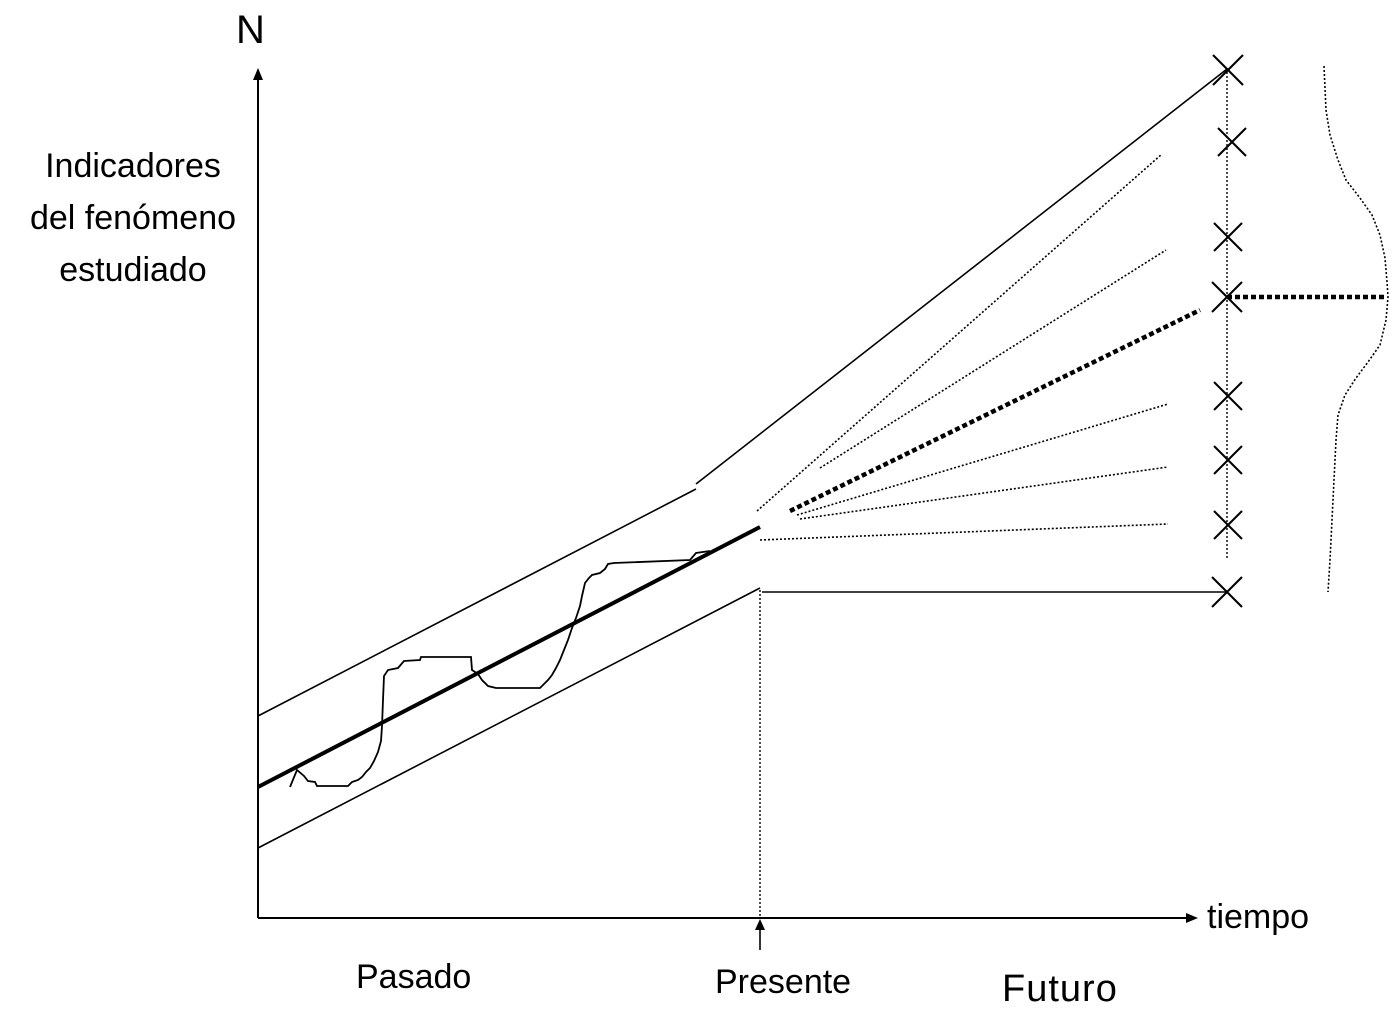 The image size is (1393, 1020). Describe the element at coordinates (1258, 917) in the screenshot. I see `x-axis-label: tiempo` at that location.